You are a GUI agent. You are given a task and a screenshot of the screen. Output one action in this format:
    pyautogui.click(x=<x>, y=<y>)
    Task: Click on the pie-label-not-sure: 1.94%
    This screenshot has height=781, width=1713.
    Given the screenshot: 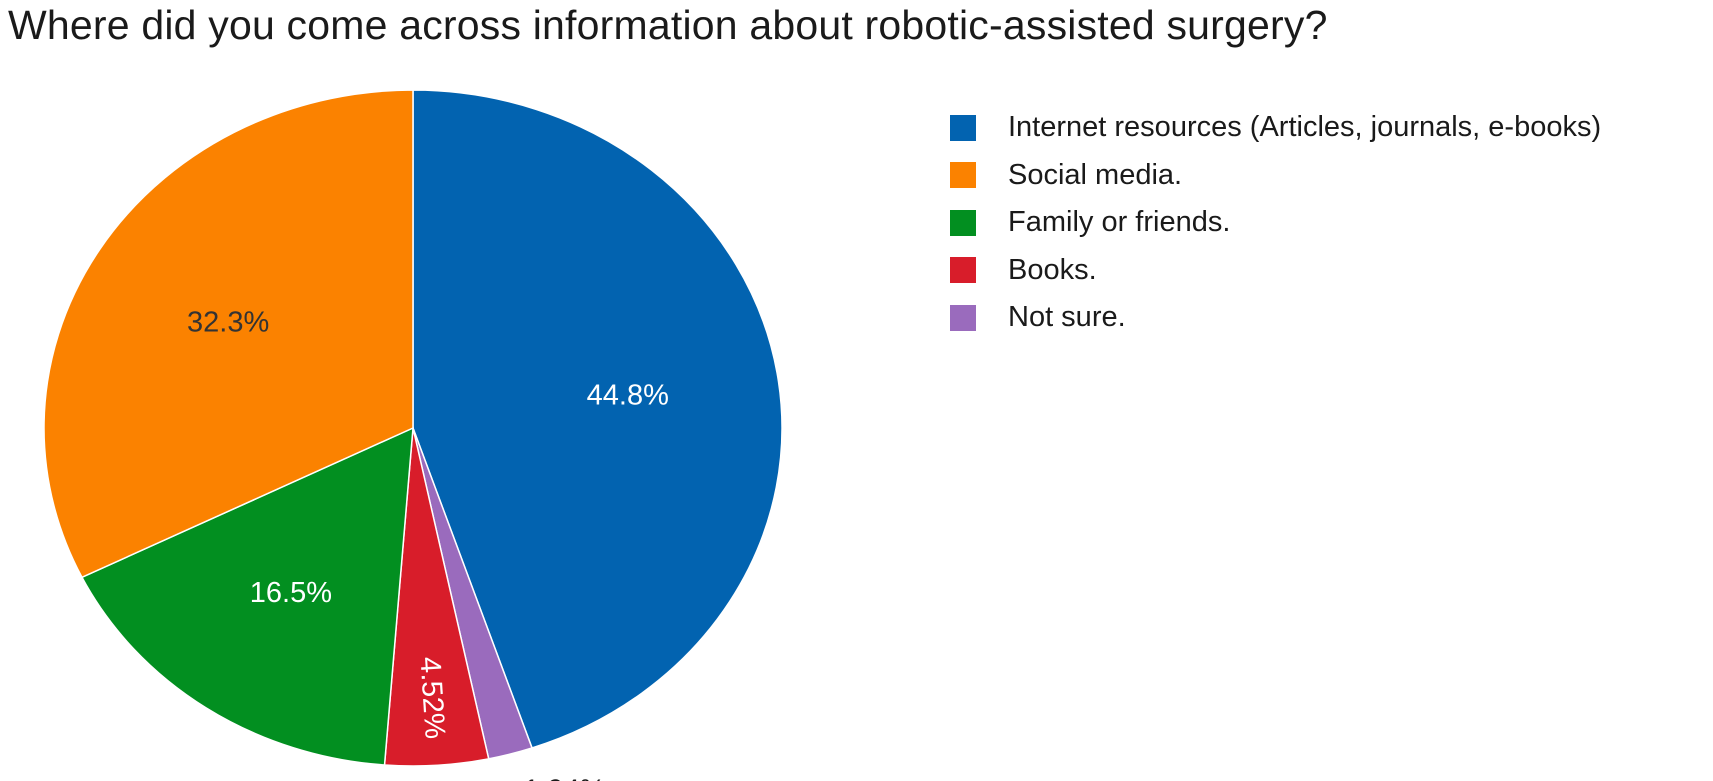 What is the action you would take?
    pyautogui.click(x=564, y=777)
    